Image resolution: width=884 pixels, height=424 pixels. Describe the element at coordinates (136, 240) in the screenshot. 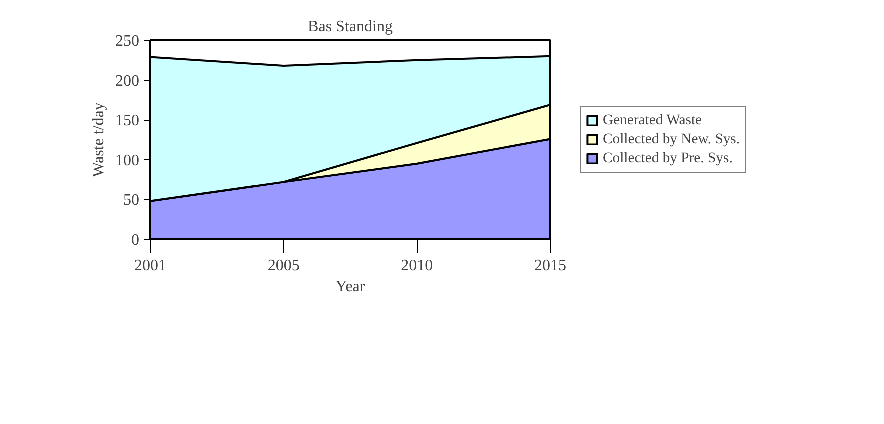

I see `y-tick-label: 0` at that location.